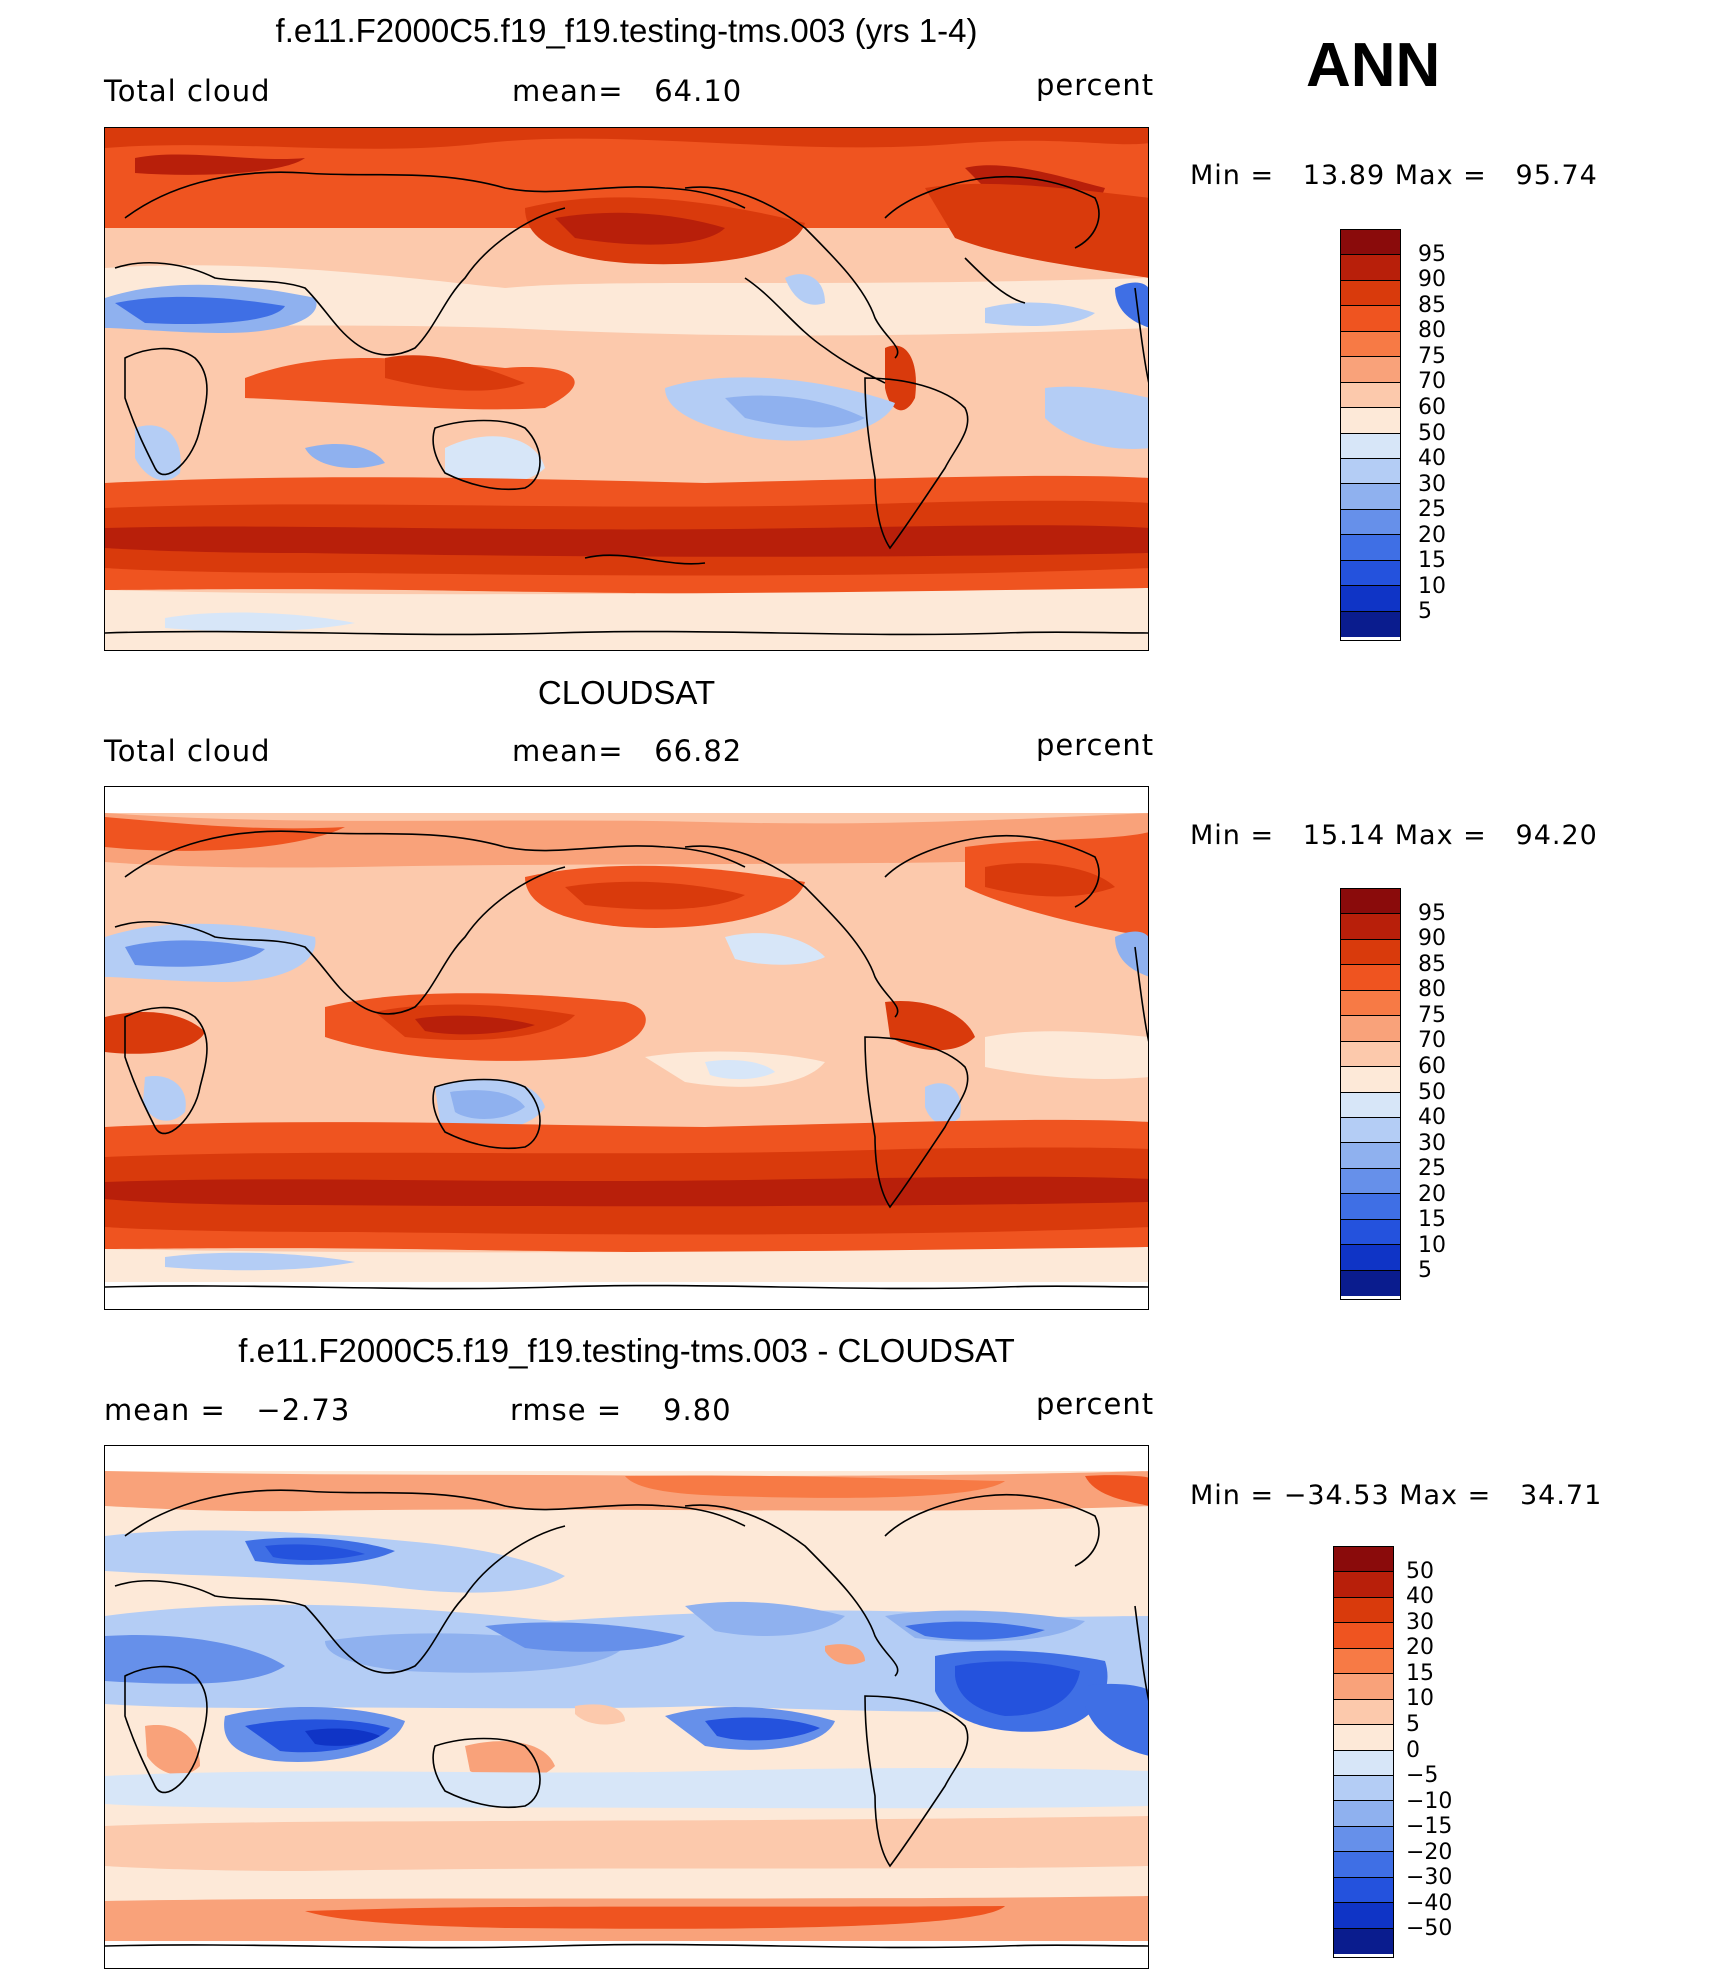 The height and width of the screenshot is (1981, 1710). What do you see at coordinates (1373, 65) in the screenshot?
I see `season-label: ANN` at bounding box center [1373, 65].